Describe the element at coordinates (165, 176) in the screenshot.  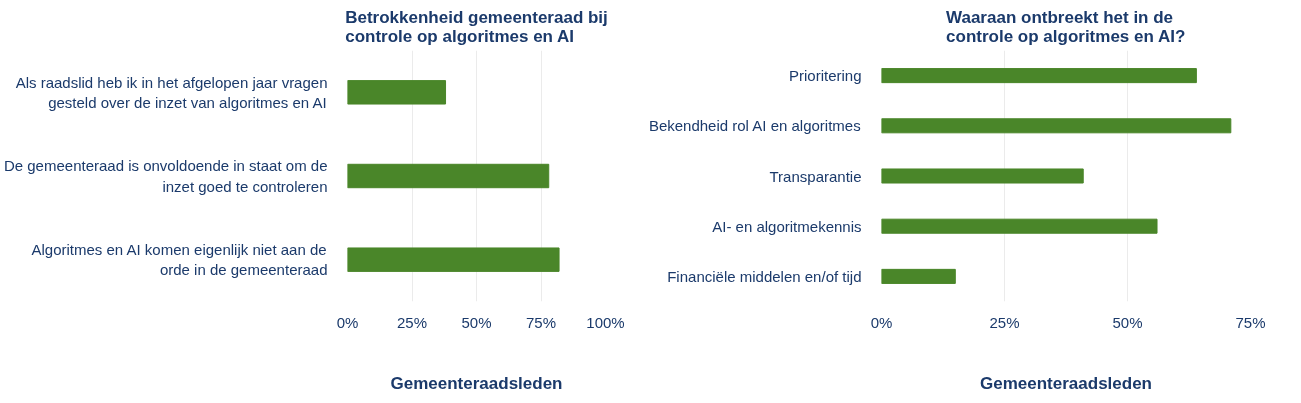
I see `y-tick-label: De gemeenteraad is onvoldoende in staat om de inzet goed te controleren` at that location.